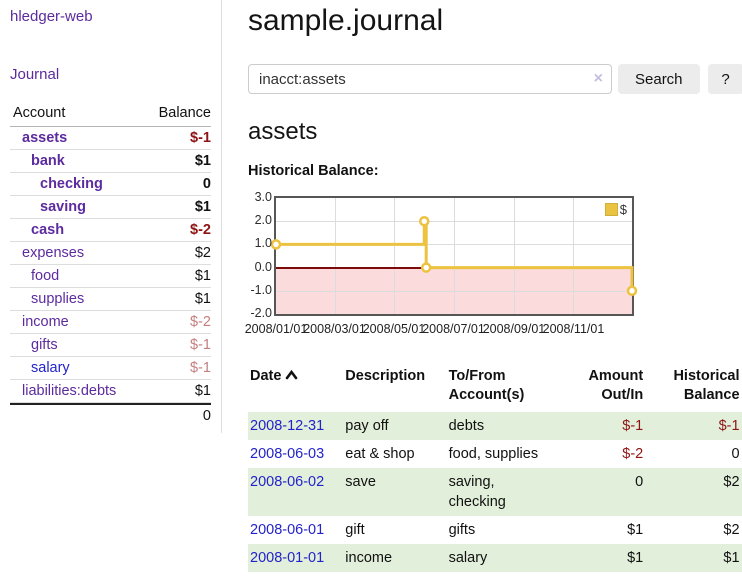 The image size is (742, 582). Describe the element at coordinates (287, 482) in the screenshot. I see `transaction-date-link: 2008-06-02` at that location.